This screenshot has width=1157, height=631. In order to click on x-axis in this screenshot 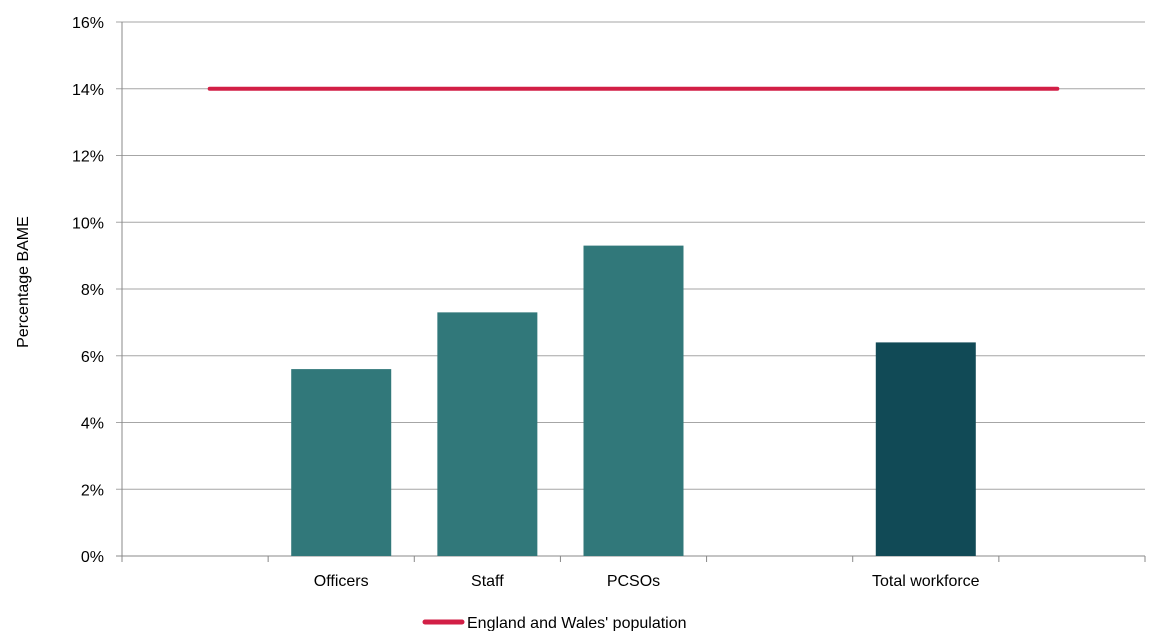, I will do `click(633, 559)`.